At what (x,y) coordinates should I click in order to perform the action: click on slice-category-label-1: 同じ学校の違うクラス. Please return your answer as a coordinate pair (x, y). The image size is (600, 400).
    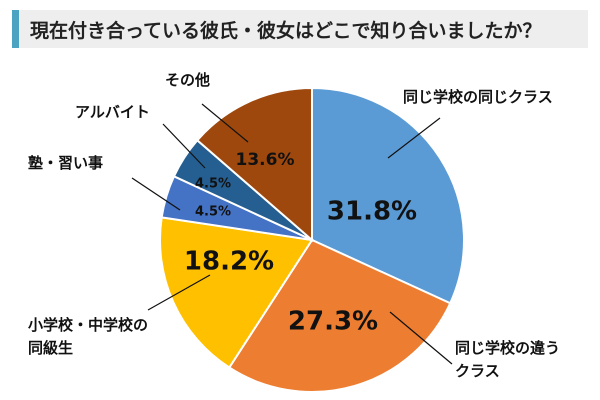
    Looking at the image, I should click on (507, 359).